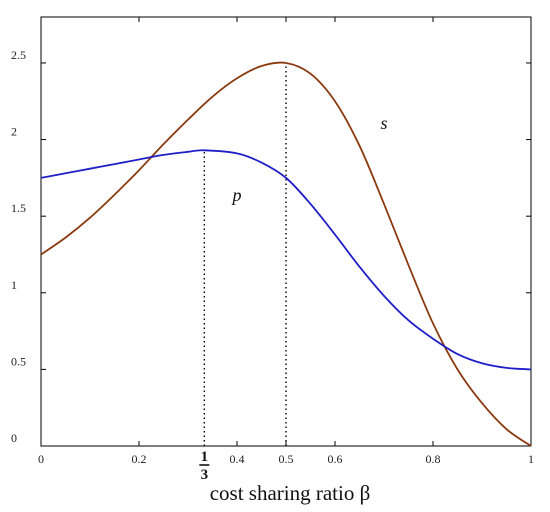 Image resolution: width=550 pixels, height=512 pixels. Describe the element at coordinates (139, 459) in the screenshot. I see `x-tick-label: 0.2` at that location.